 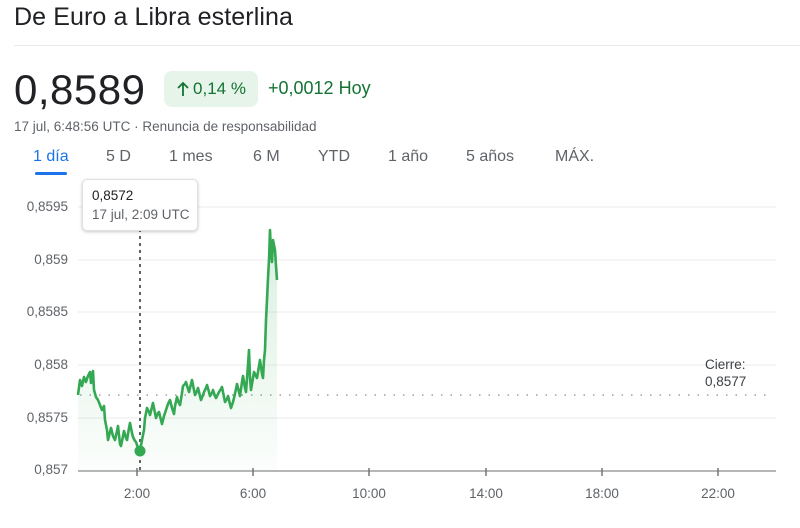 I want to click on tab-label: MÁX., so click(x=575, y=156).